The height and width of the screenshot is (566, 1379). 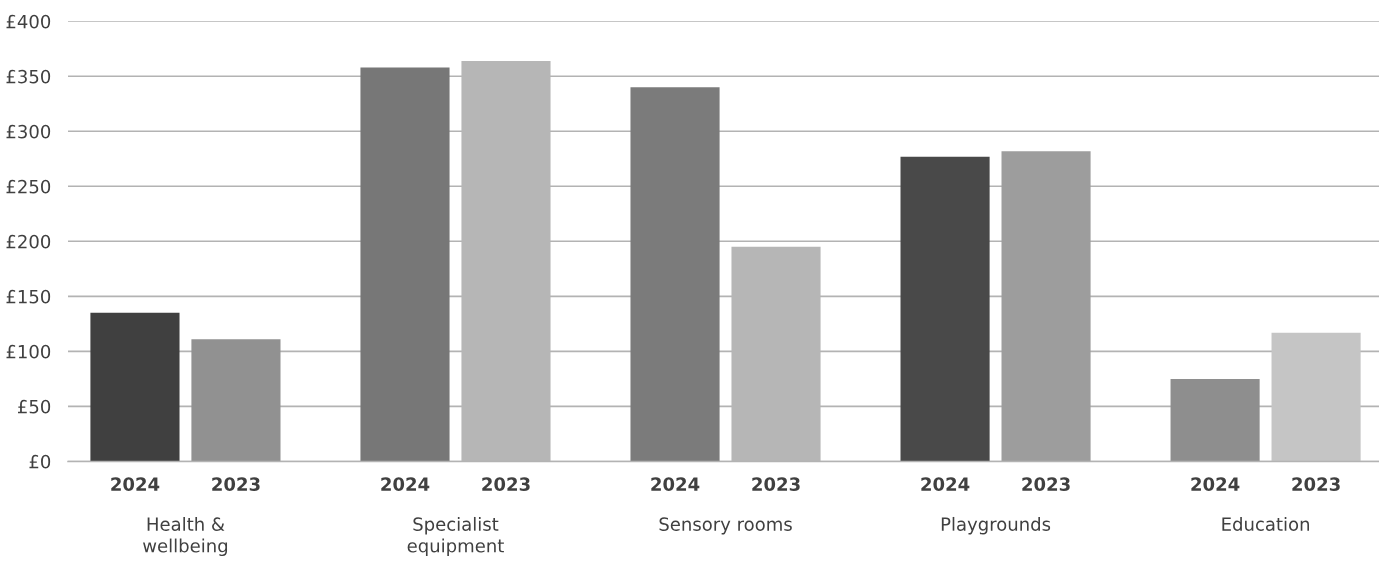 What do you see at coordinates (455, 536) in the screenshot?
I see `x-tick-label: Specialist equipment` at bounding box center [455, 536].